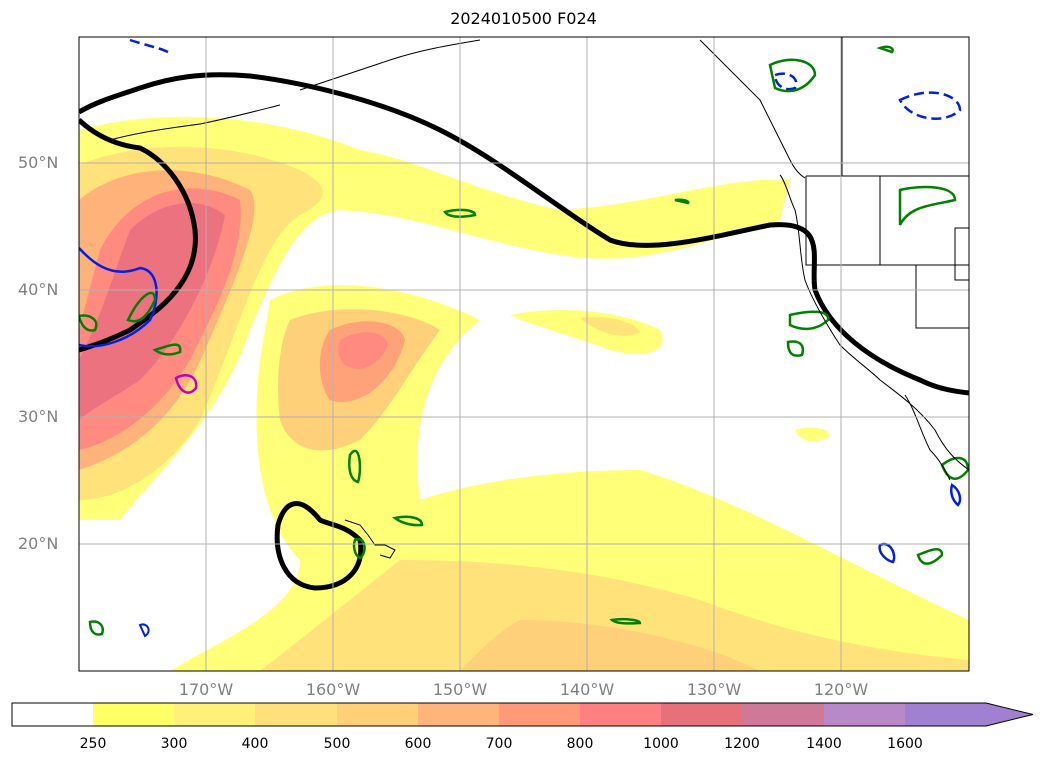  Describe the element at coordinates (337, 744) in the screenshot. I see `colorbar-tick: 500` at that location.